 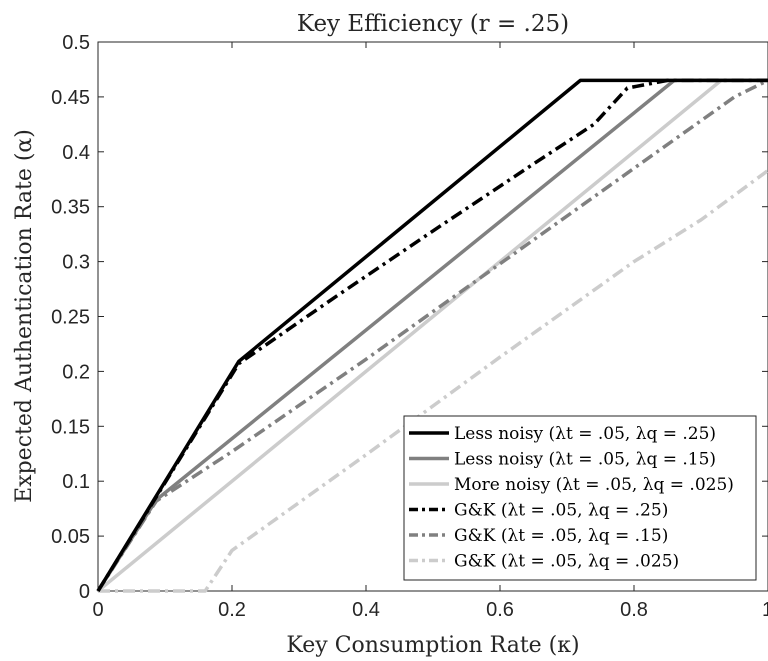 I want to click on x-tick-label: 0.8, so click(x=634, y=610).